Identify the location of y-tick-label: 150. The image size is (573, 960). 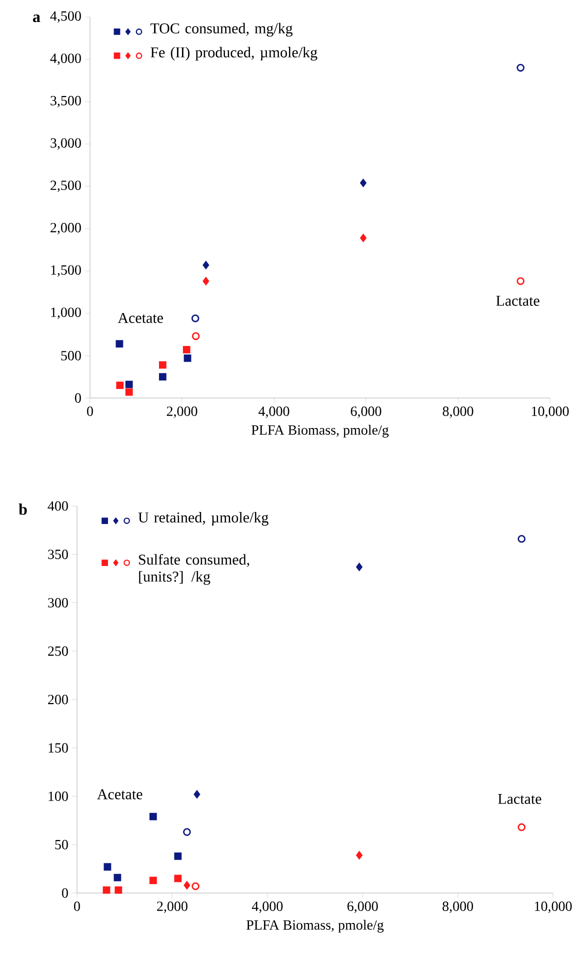
(58, 748).